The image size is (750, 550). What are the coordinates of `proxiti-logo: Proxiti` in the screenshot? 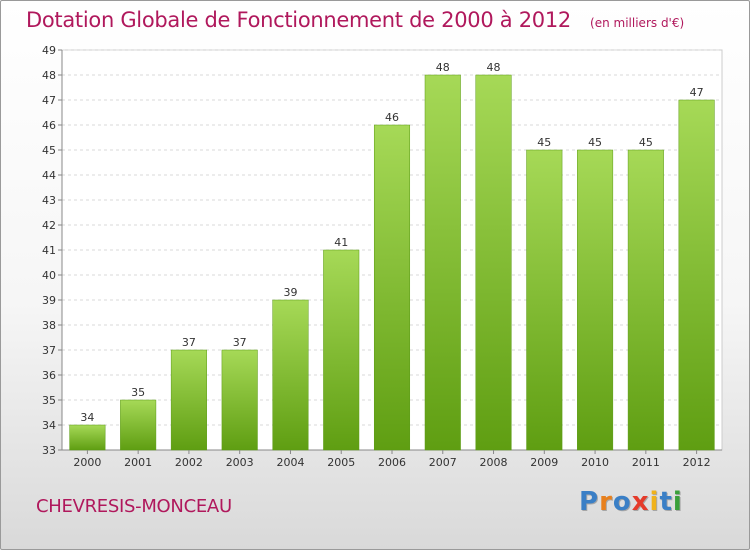 It's located at (631, 502).